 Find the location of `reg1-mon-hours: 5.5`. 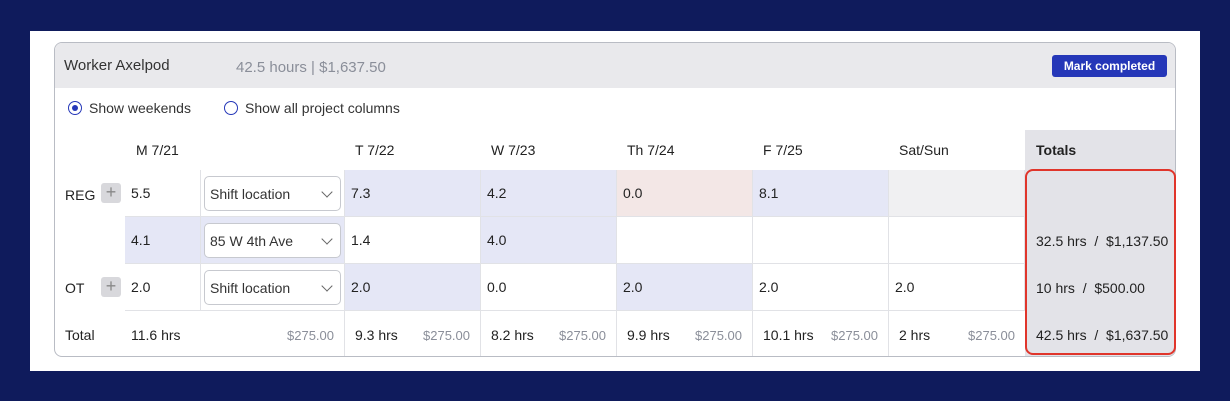

reg1-mon-hours: 5.5 is located at coordinates (163, 193).